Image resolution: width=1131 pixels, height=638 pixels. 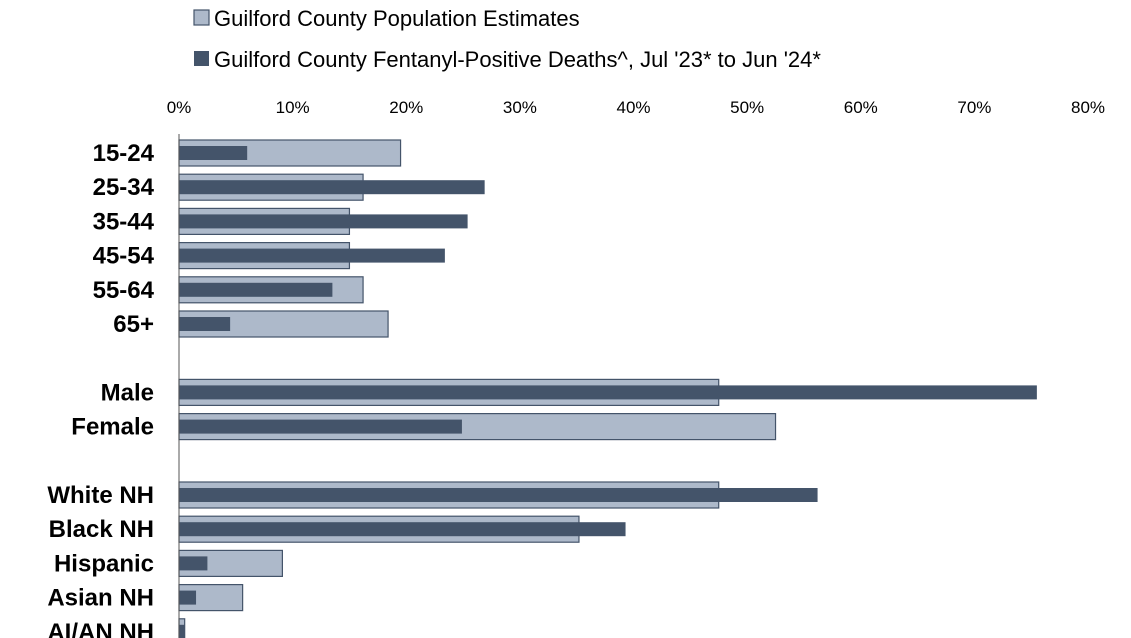 I want to click on legend-swatch-population, so click(x=201, y=17).